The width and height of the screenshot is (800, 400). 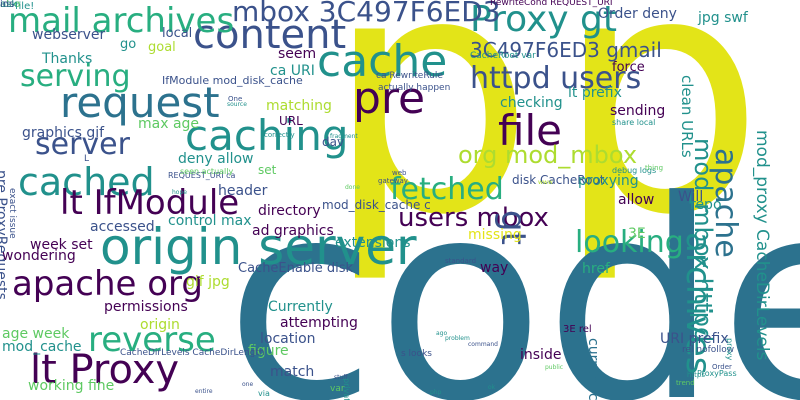 I want to click on cloud-word: L, so click(x=87, y=159).